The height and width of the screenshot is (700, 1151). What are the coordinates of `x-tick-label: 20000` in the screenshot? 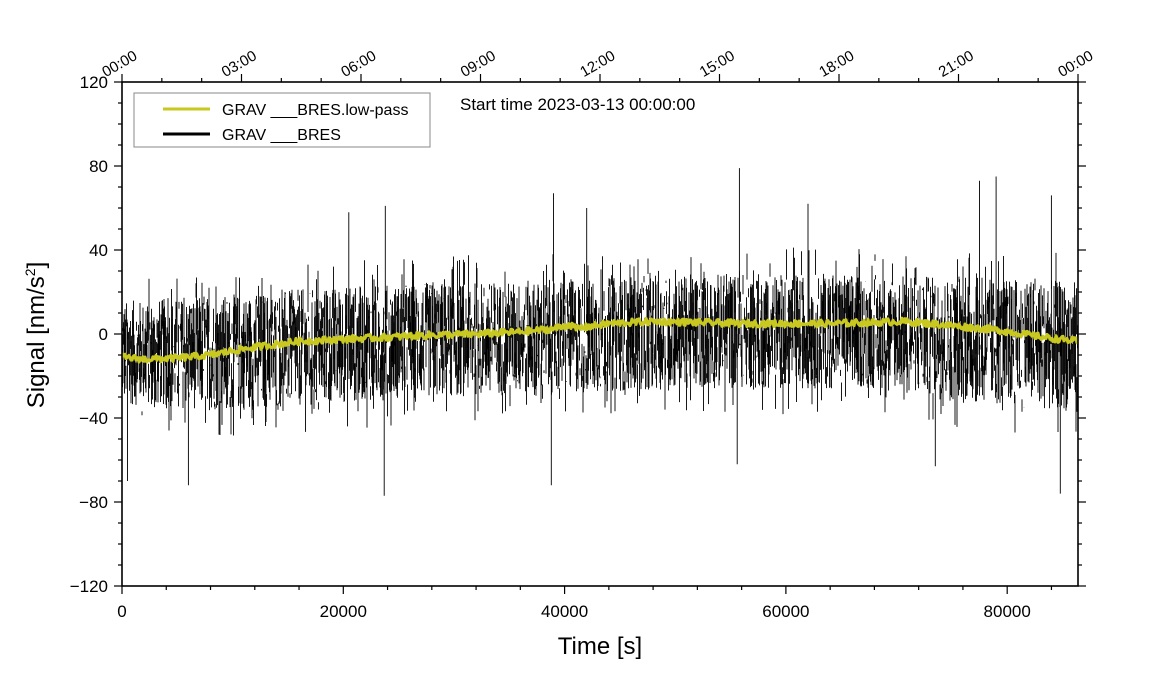 It's located at (343, 611).